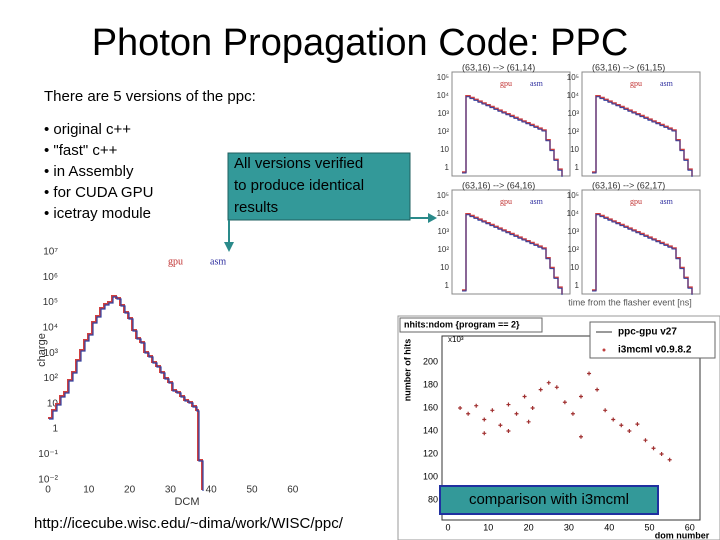  I want to click on x-axis-label: time from the flasher event [ns], so click(630, 302).